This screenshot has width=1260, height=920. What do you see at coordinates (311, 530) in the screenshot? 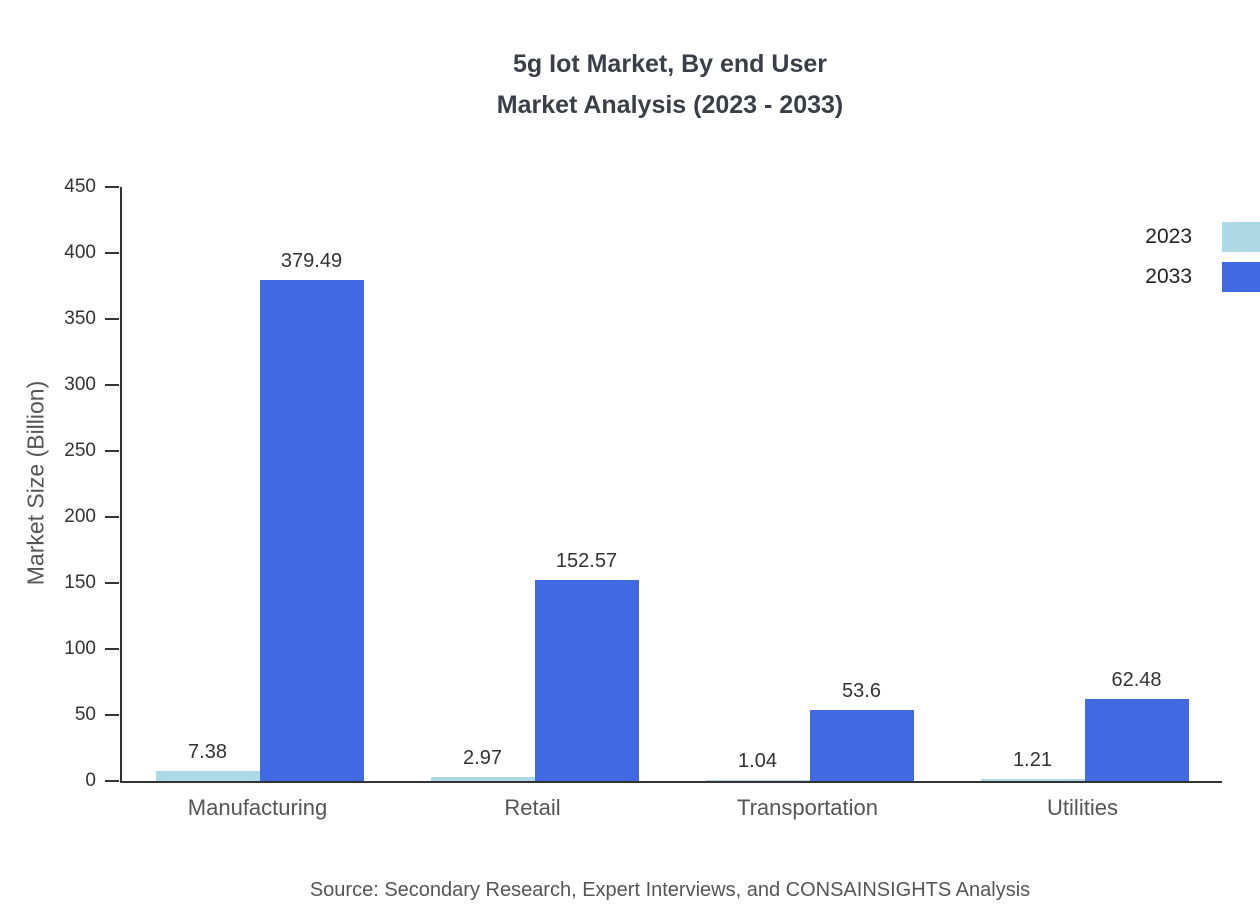
I see `bar-2033-manufacturing` at bounding box center [311, 530].